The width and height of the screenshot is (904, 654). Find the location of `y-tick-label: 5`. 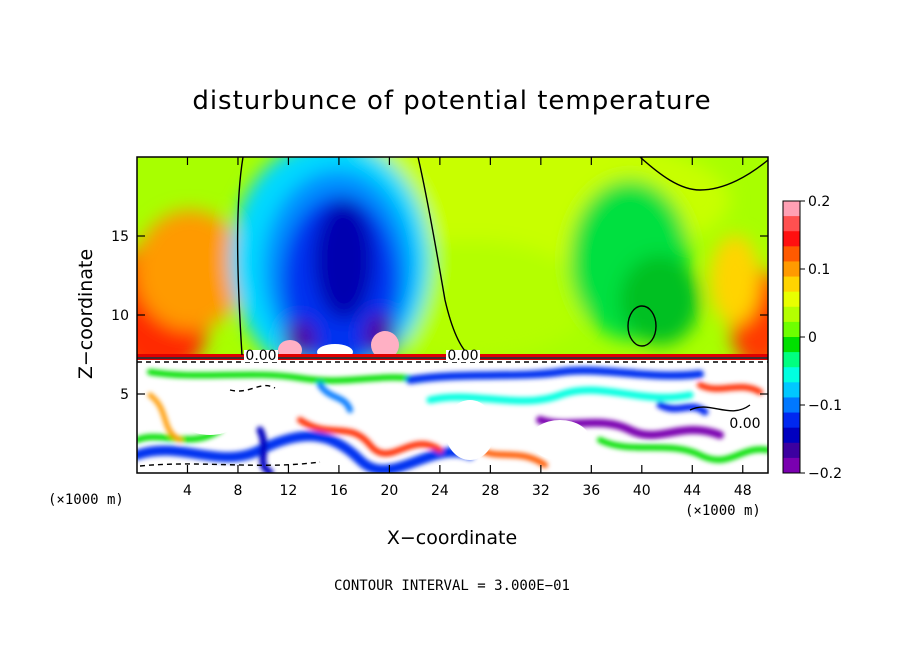

y-tick-label: 5 is located at coordinates (124, 395).